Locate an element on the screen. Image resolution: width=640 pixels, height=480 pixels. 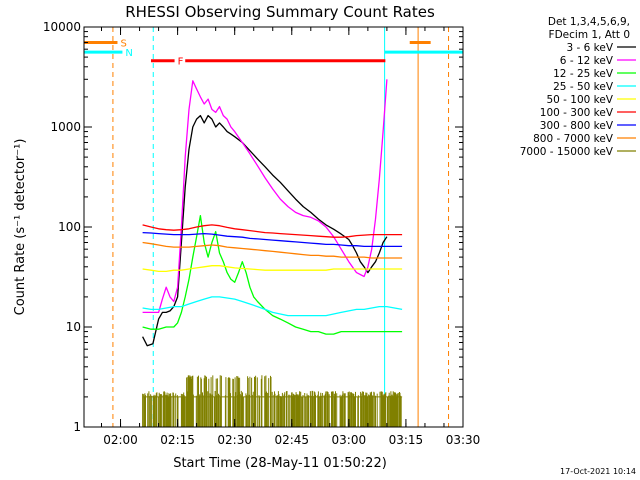
legend-label: 50 - 100 keV is located at coordinates (579, 100).